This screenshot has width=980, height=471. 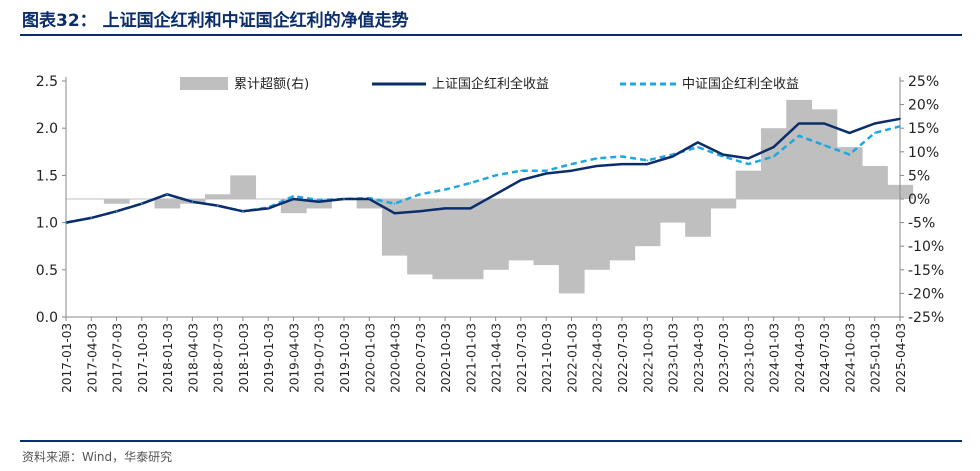 What do you see at coordinates (923, 82) in the screenshot?
I see `right-tick-label: 25%` at bounding box center [923, 82].